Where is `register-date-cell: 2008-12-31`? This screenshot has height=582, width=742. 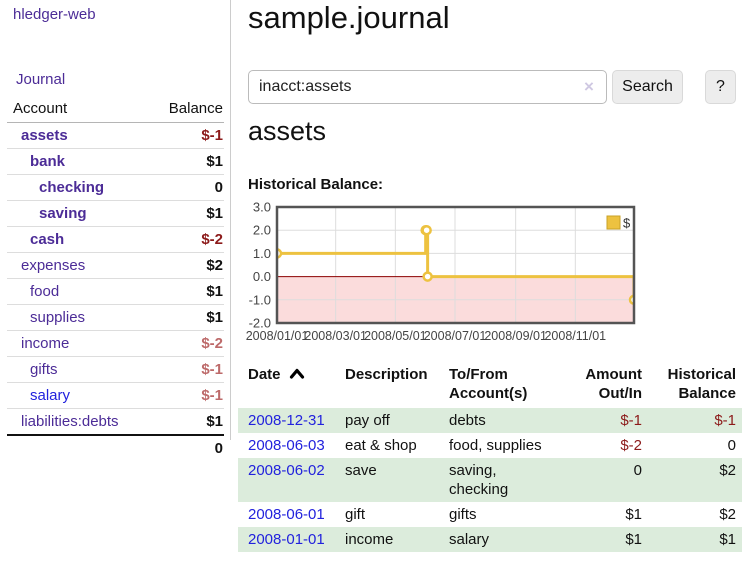 register-date-cell: 2008-12-31 is located at coordinates (288, 420).